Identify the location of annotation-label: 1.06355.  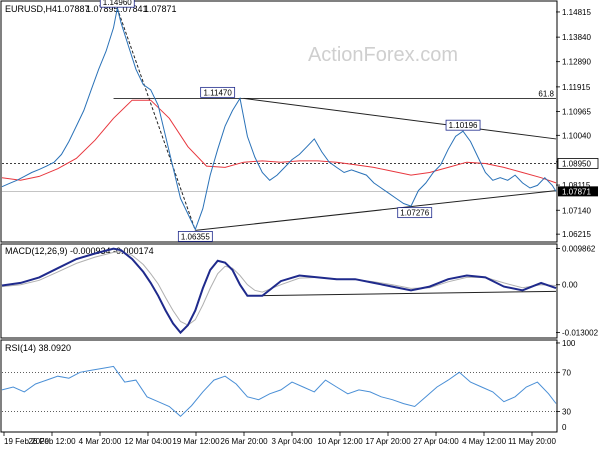
(195, 236).